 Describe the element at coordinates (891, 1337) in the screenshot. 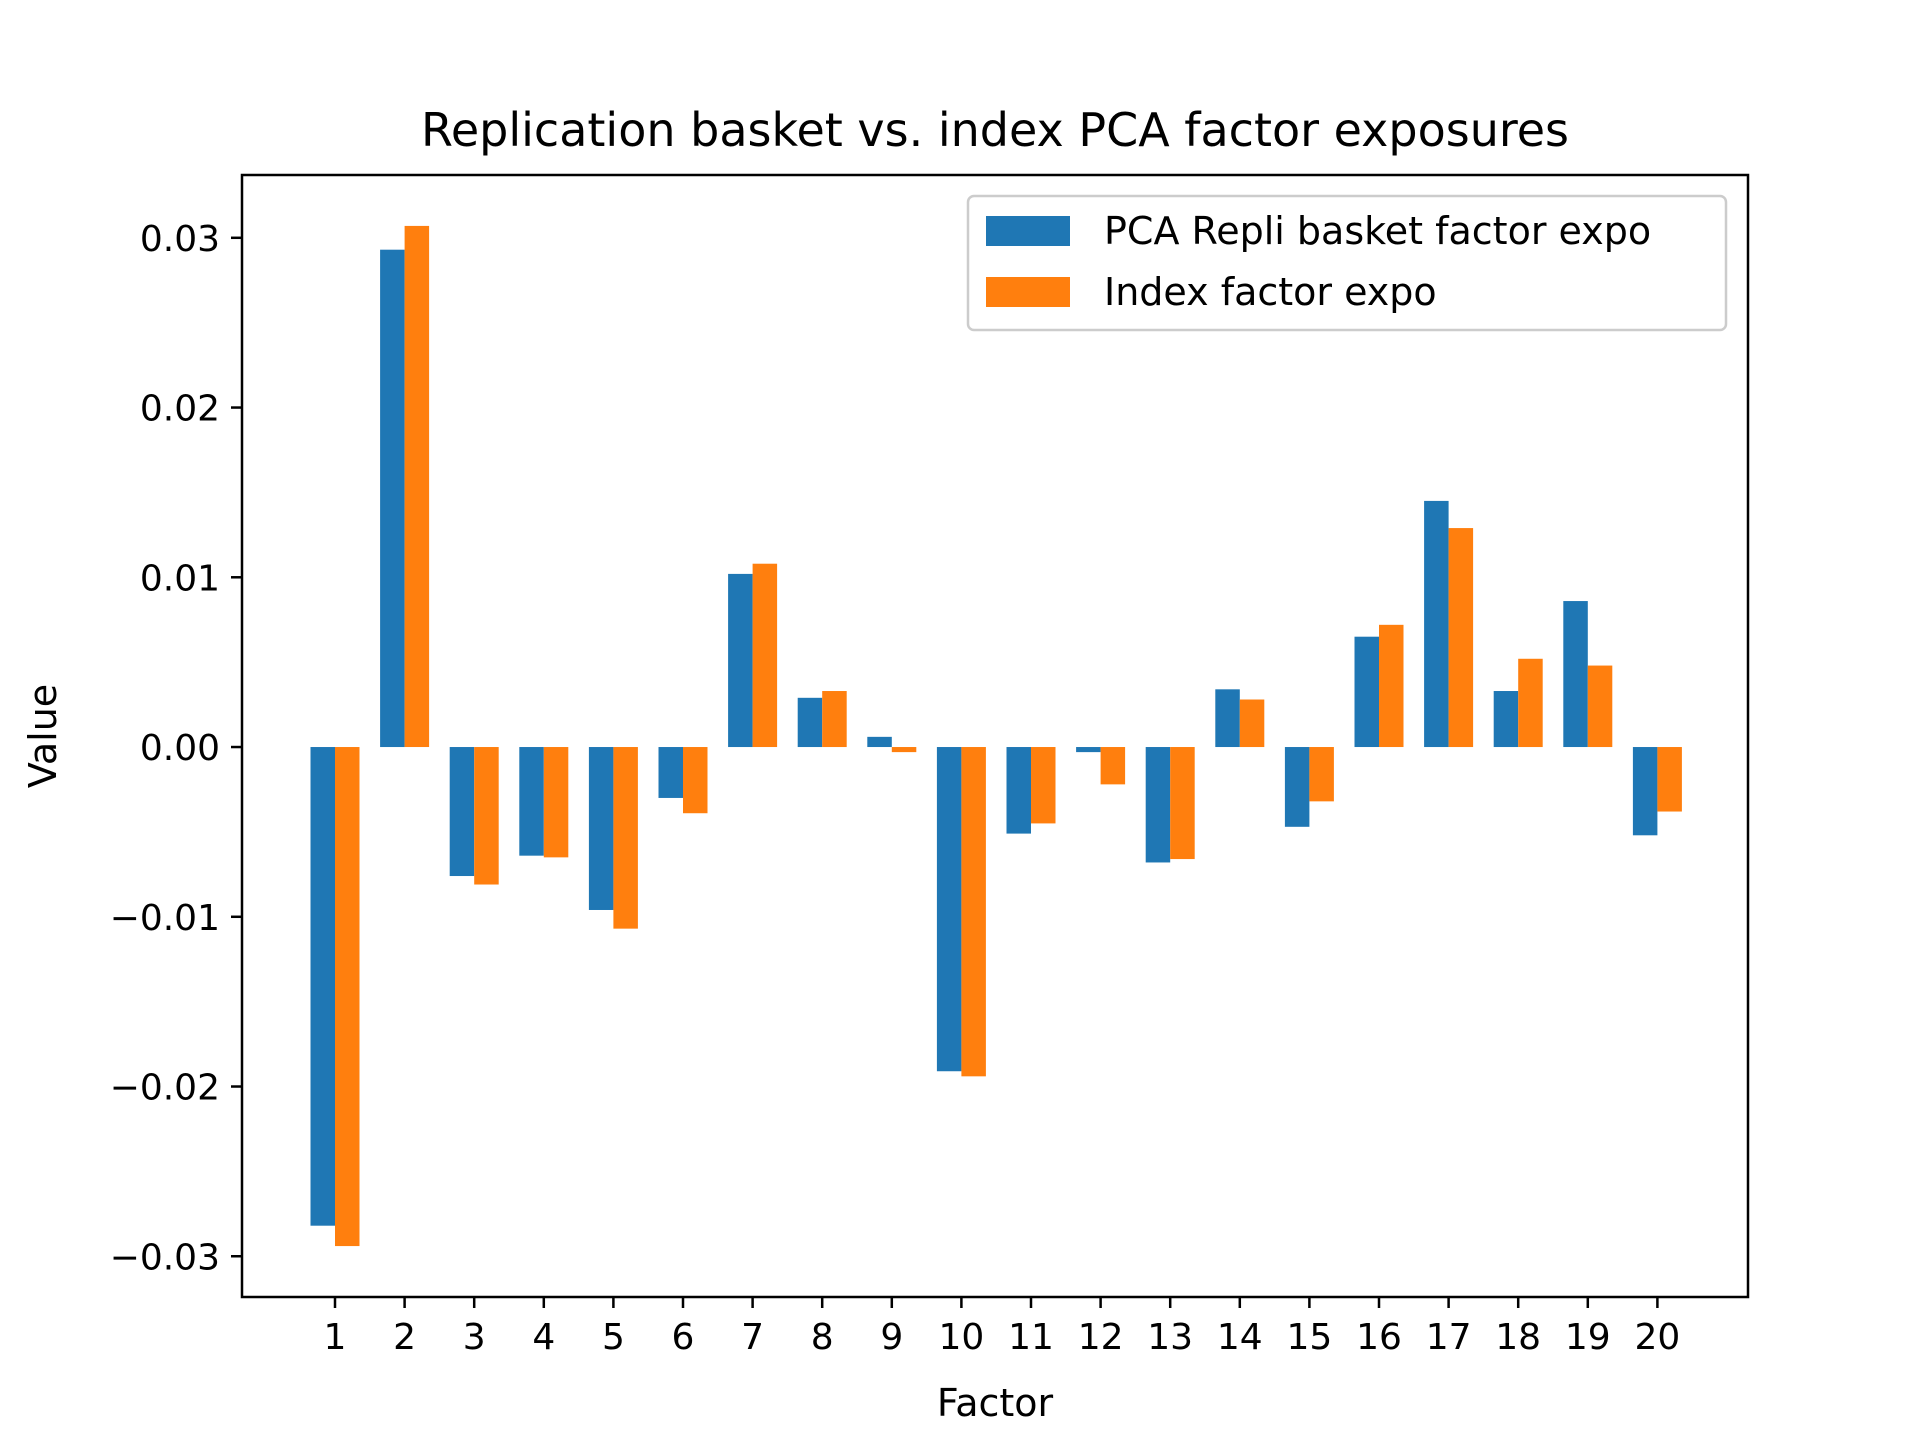

I see `x-tick-label: 9` at that location.